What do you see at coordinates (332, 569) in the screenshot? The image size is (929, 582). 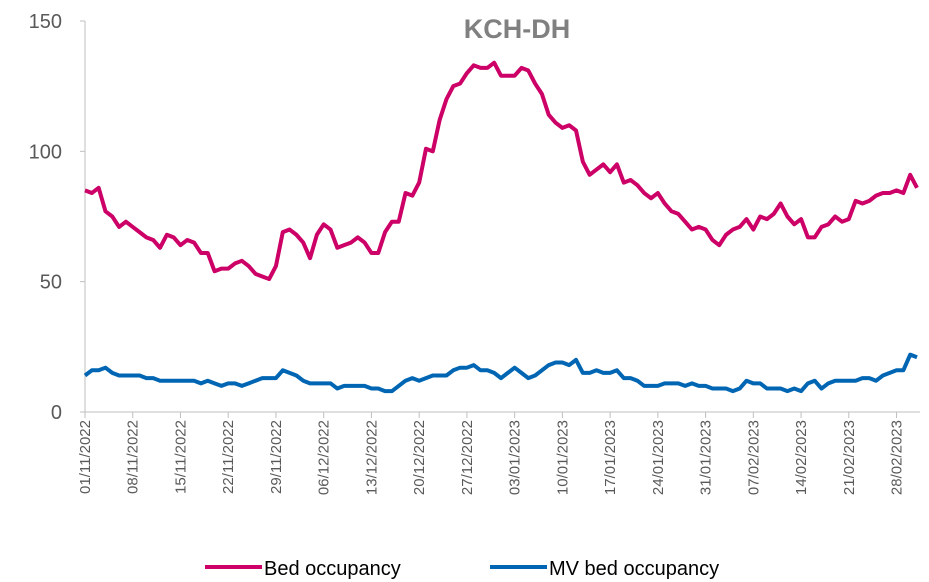 I see `legend-label: Bed occupancy` at bounding box center [332, 569].